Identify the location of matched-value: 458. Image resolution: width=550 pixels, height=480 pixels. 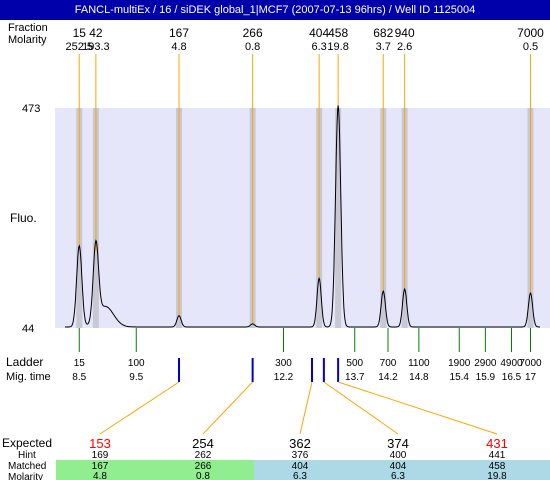
(497, 466).